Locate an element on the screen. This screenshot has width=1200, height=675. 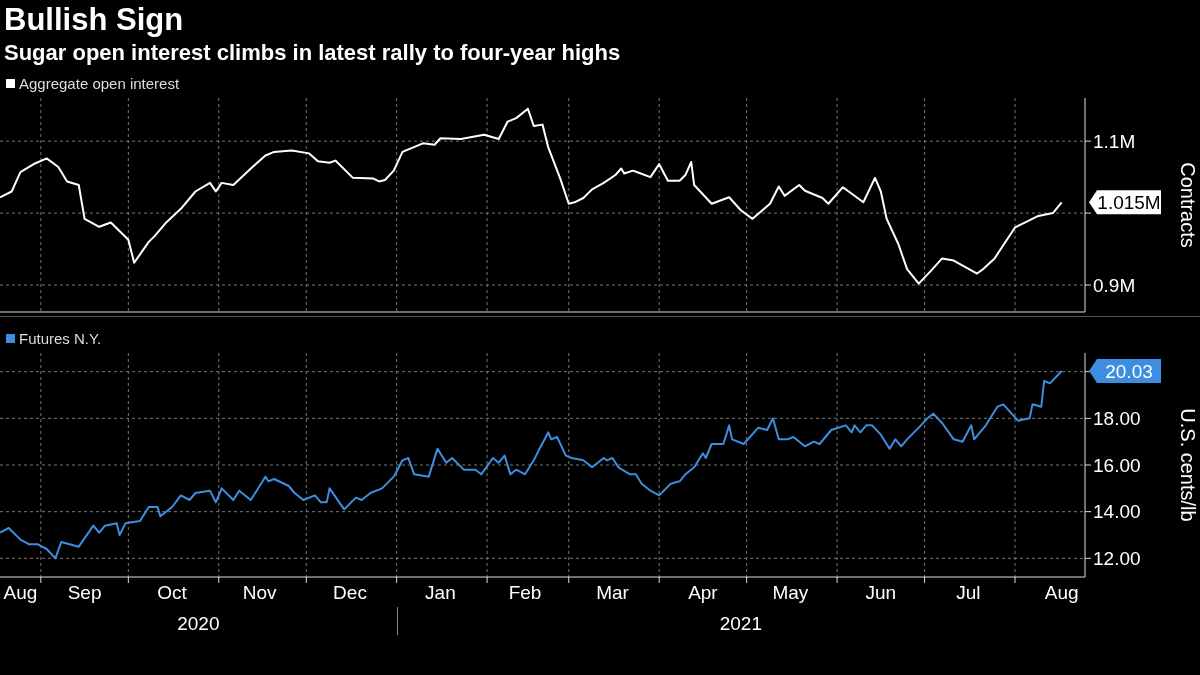
x-tick-label: Nov is located at coordinates (259, 592).